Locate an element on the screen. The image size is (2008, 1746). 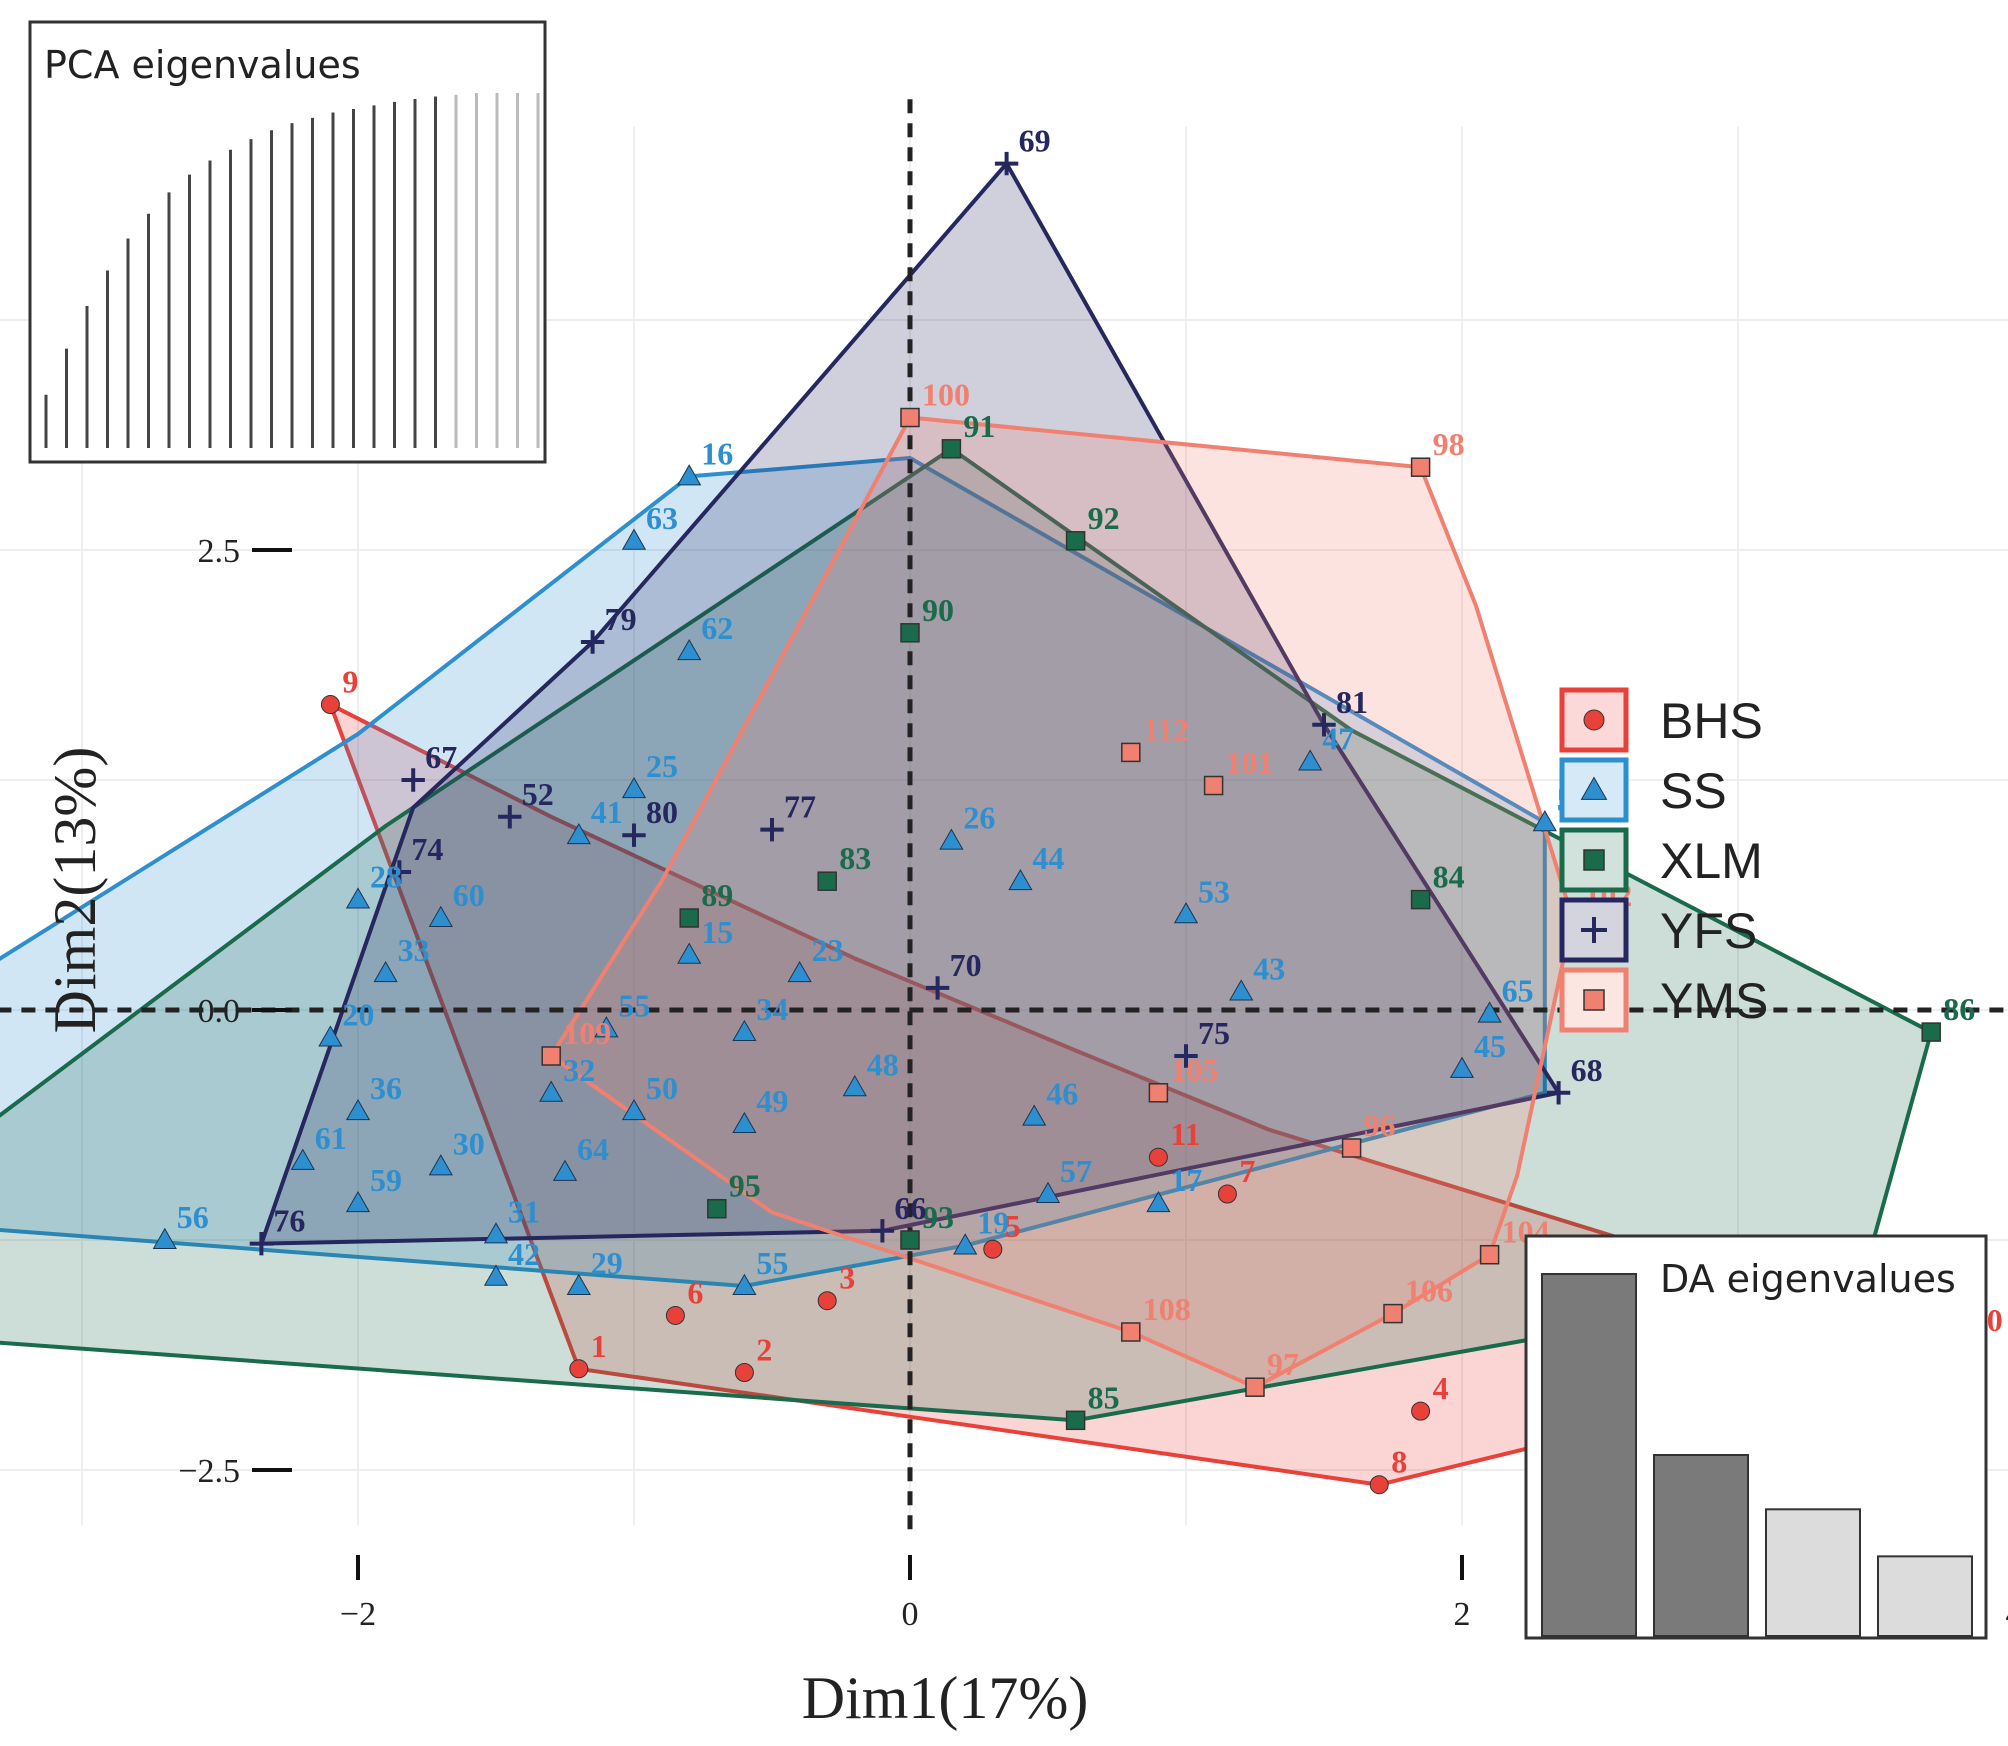
point-label-ss: 28 is located at coordinates (386, 877).